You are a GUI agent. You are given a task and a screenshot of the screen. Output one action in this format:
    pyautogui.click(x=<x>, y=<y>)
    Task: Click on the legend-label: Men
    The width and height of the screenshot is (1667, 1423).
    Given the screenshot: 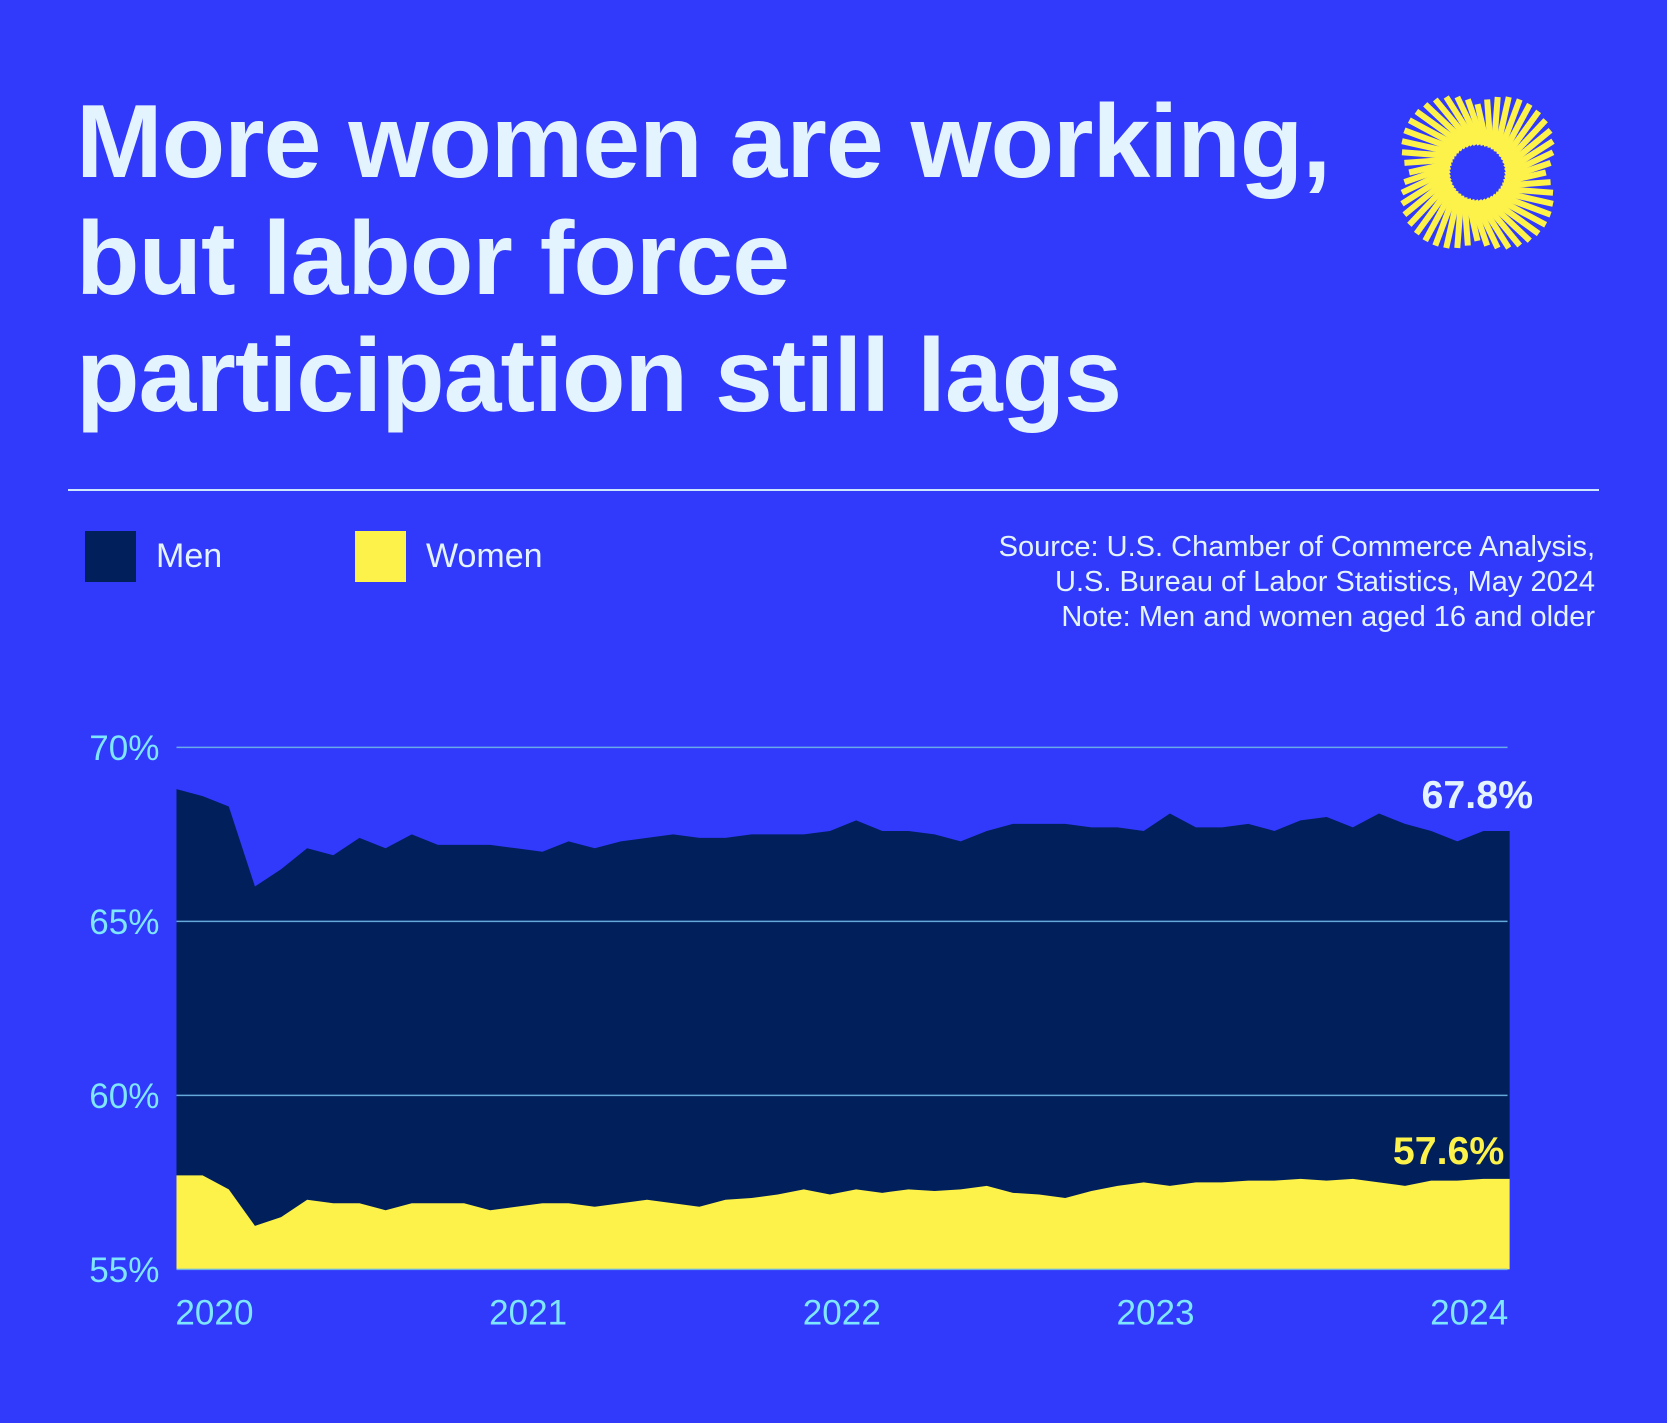 What is the action you would take?
    pyautogui.click(x=189, y=556)
    